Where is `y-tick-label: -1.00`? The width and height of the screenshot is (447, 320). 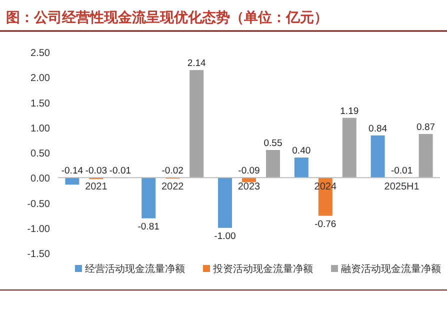 y-tick-label: -1.00 is located at coordinates (38, 229).